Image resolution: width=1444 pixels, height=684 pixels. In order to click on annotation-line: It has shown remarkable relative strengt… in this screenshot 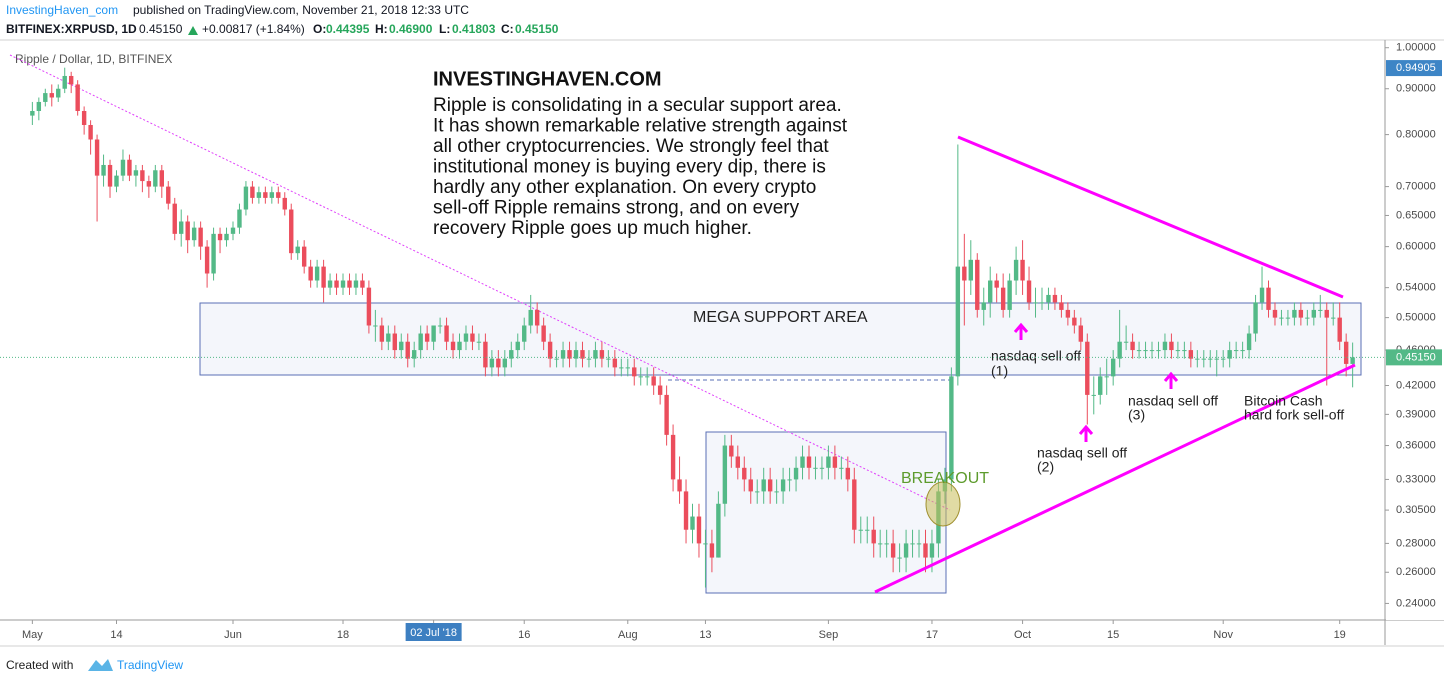, I will do `click(640, 126)`.